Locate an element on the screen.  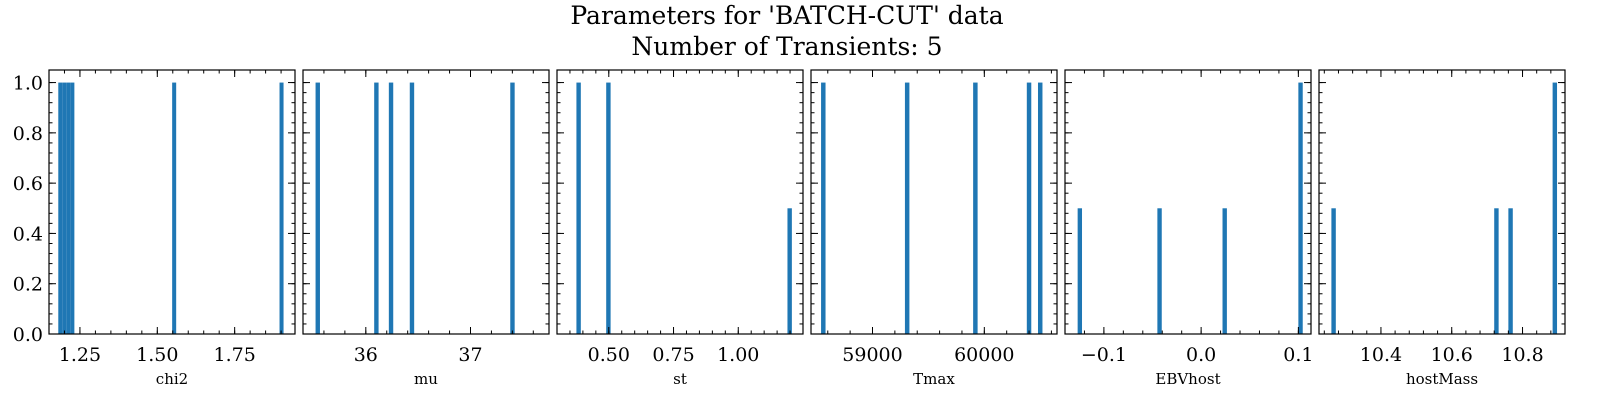
x-tick-label: 0.75 is located at coordinates (673, 355).